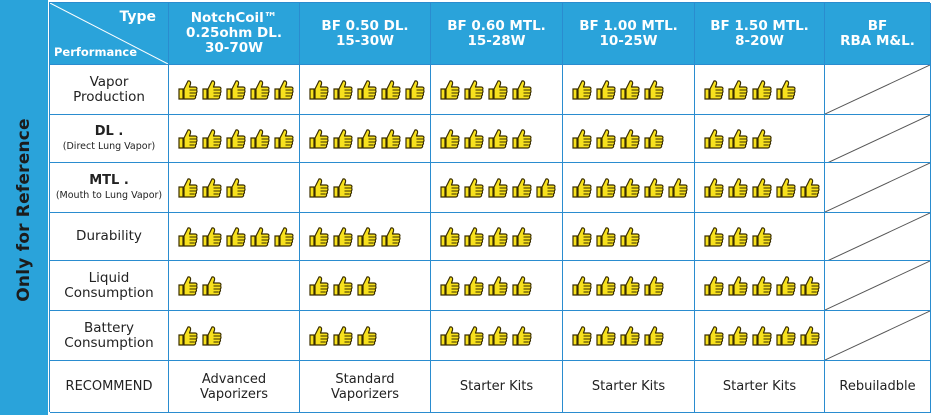 The width and height of the screenshot is (932, 415). Describe the element at coordinates (234, 33) in the screenshot. I see `column-header-line: 0.25ohm DL.` at that location.